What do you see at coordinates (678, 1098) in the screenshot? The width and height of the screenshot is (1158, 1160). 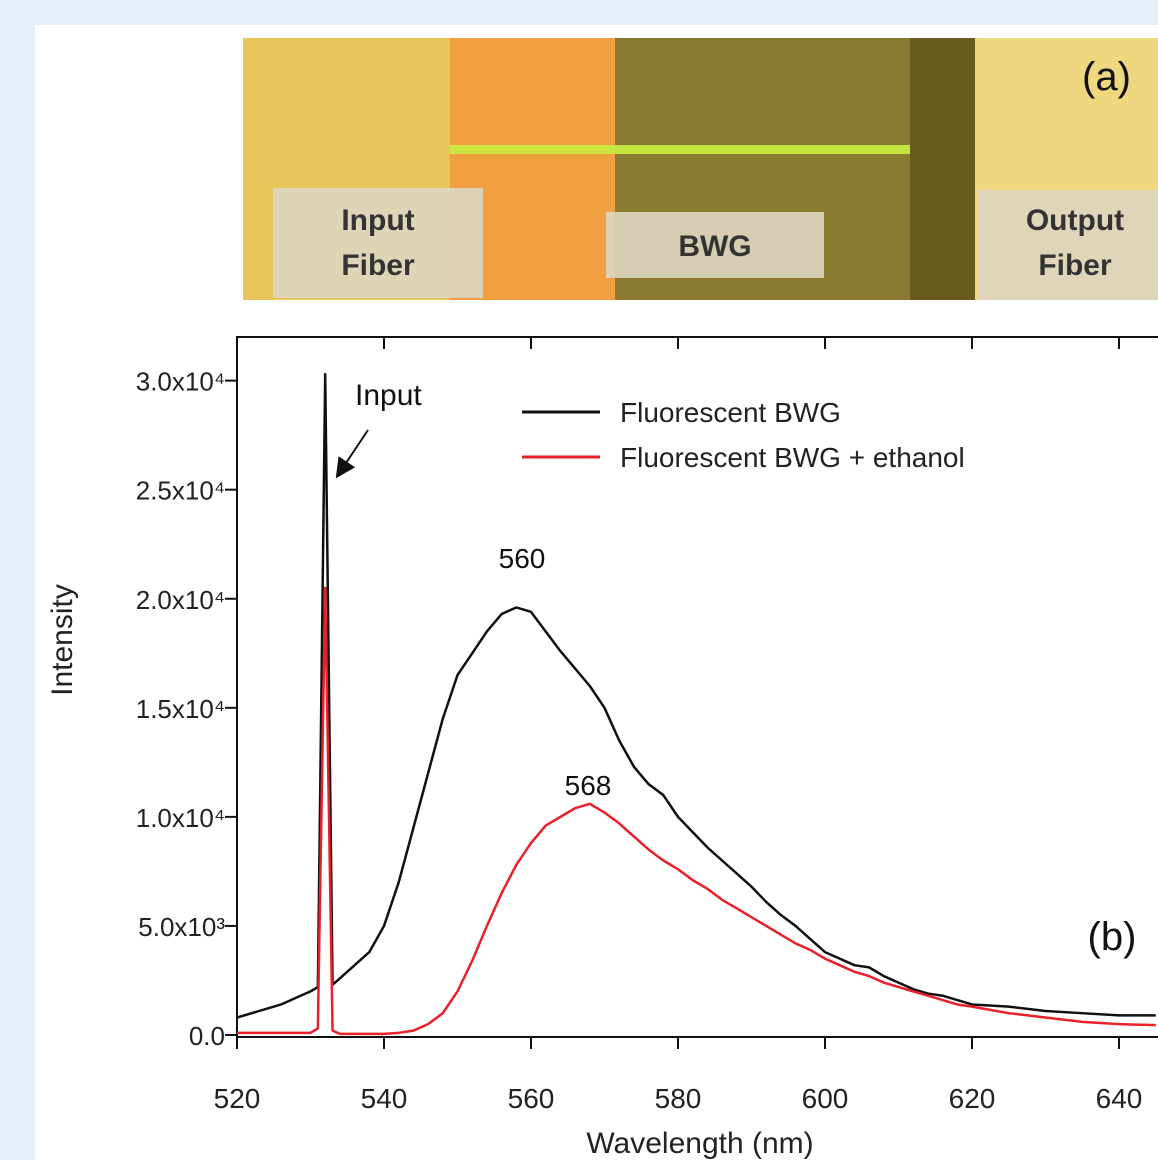 I see `x-tick-label: 580` at bounding box center [678, 1098].